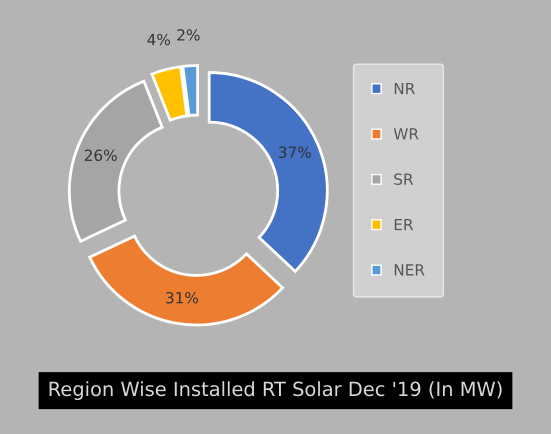 This screenshot has width=551, height=434. What do you see at coordinates (182, 298) in the screenshot?
I see `data-label: 31%` at bounding box center [182, 298].